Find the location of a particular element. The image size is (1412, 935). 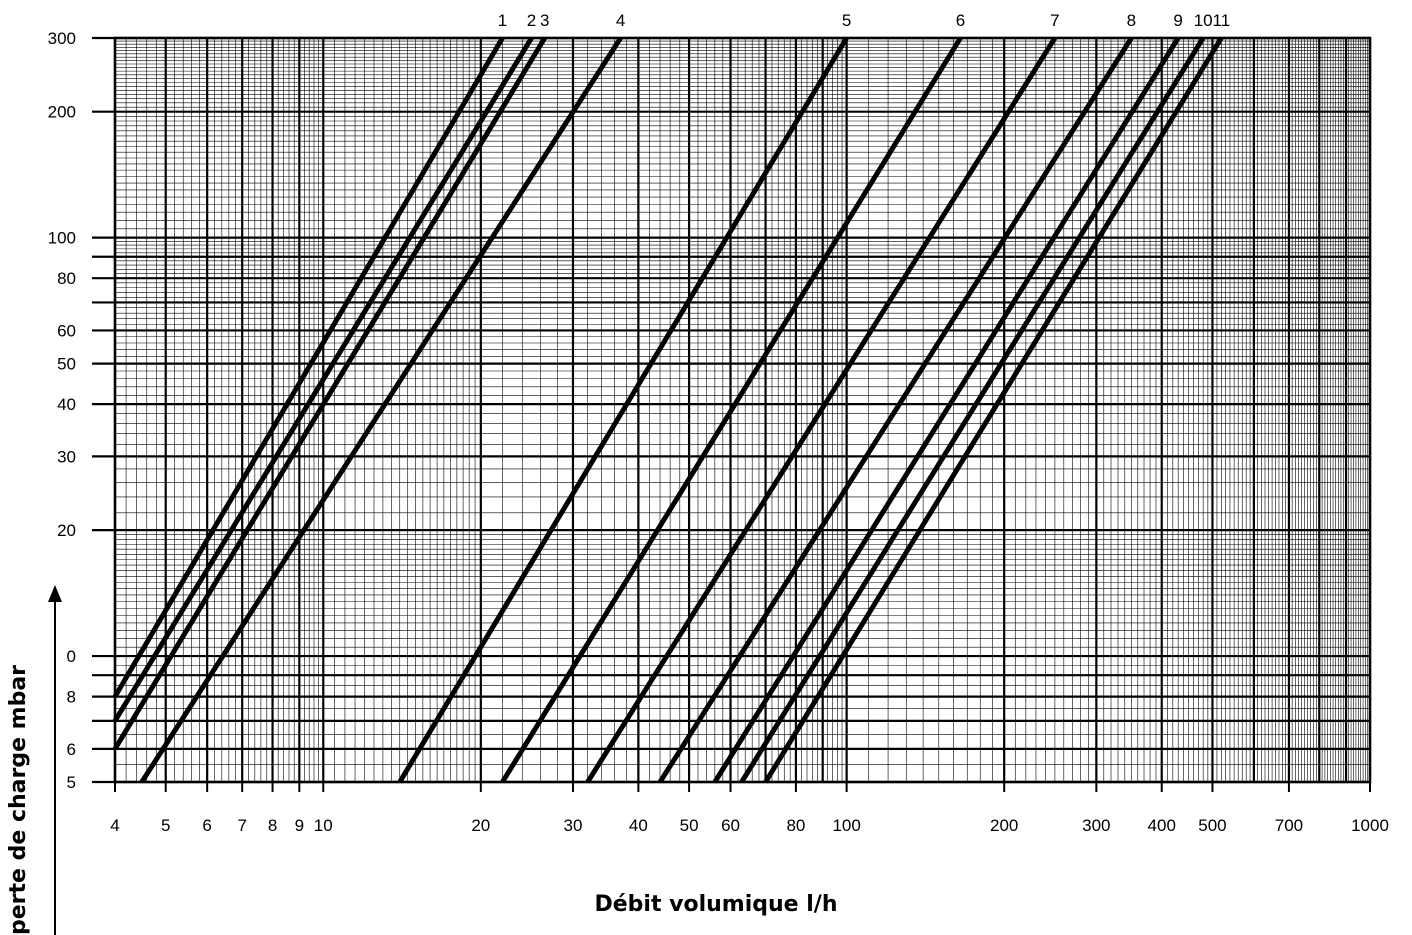

y-tick-label: 200 is located at coordinates (62, 112).